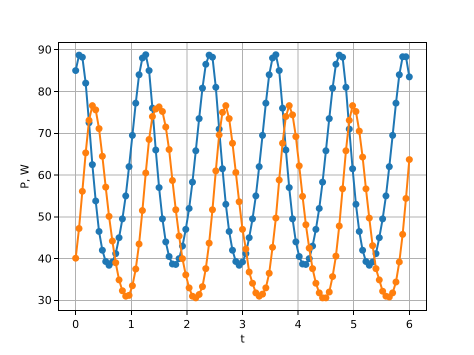  Describe the element at coordinates (186, 325) in the screenshot. I see `x-tick-label: 2` at that location.